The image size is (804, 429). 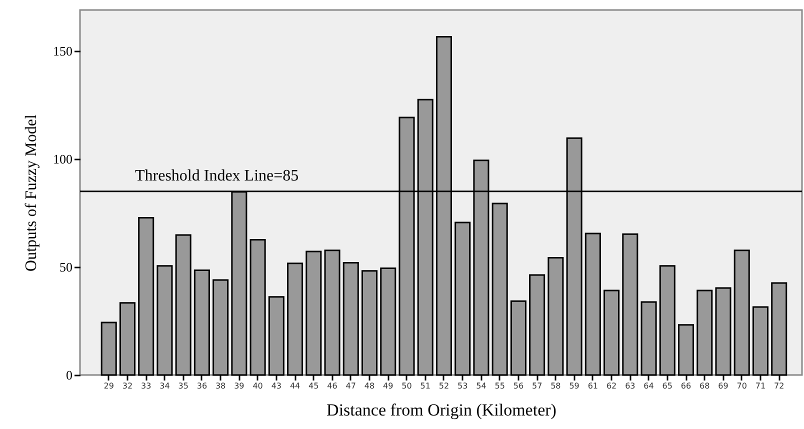 What do you see at coordinates (146, 386) in the screenshot?
I see `x-tick-label: 33` at bounding box center [146, 386].